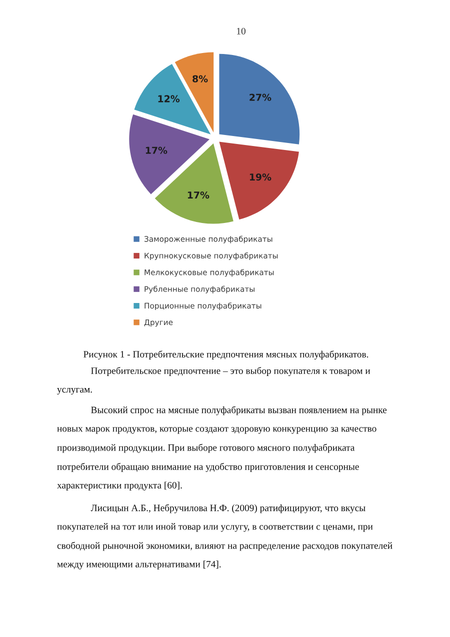 Image resolution: width=450 pixels, height=637 pixels. I want to click on data-label: 12%, so click(169, 98).